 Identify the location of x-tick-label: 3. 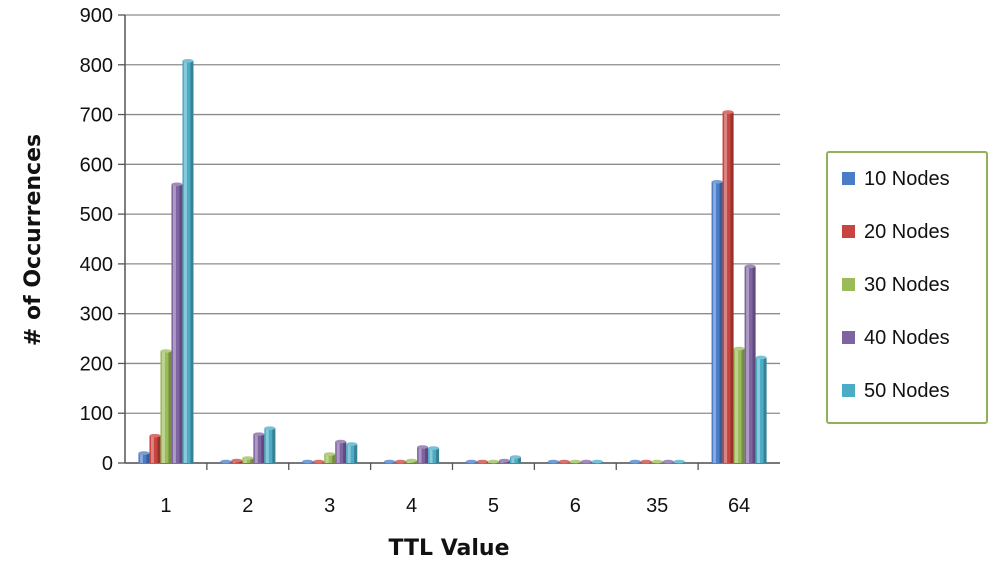
(329, 506).